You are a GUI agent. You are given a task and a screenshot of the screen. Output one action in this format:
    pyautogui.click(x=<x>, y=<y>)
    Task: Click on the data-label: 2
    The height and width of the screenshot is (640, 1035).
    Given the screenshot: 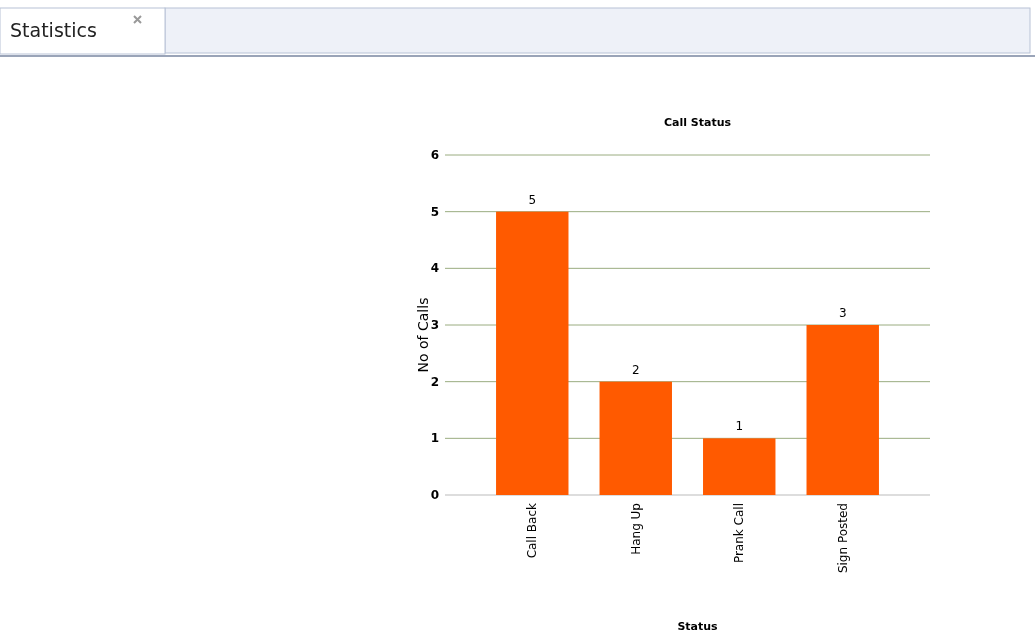 What is the action you would take?
    pyautogui.click(x=635, y=369)
    